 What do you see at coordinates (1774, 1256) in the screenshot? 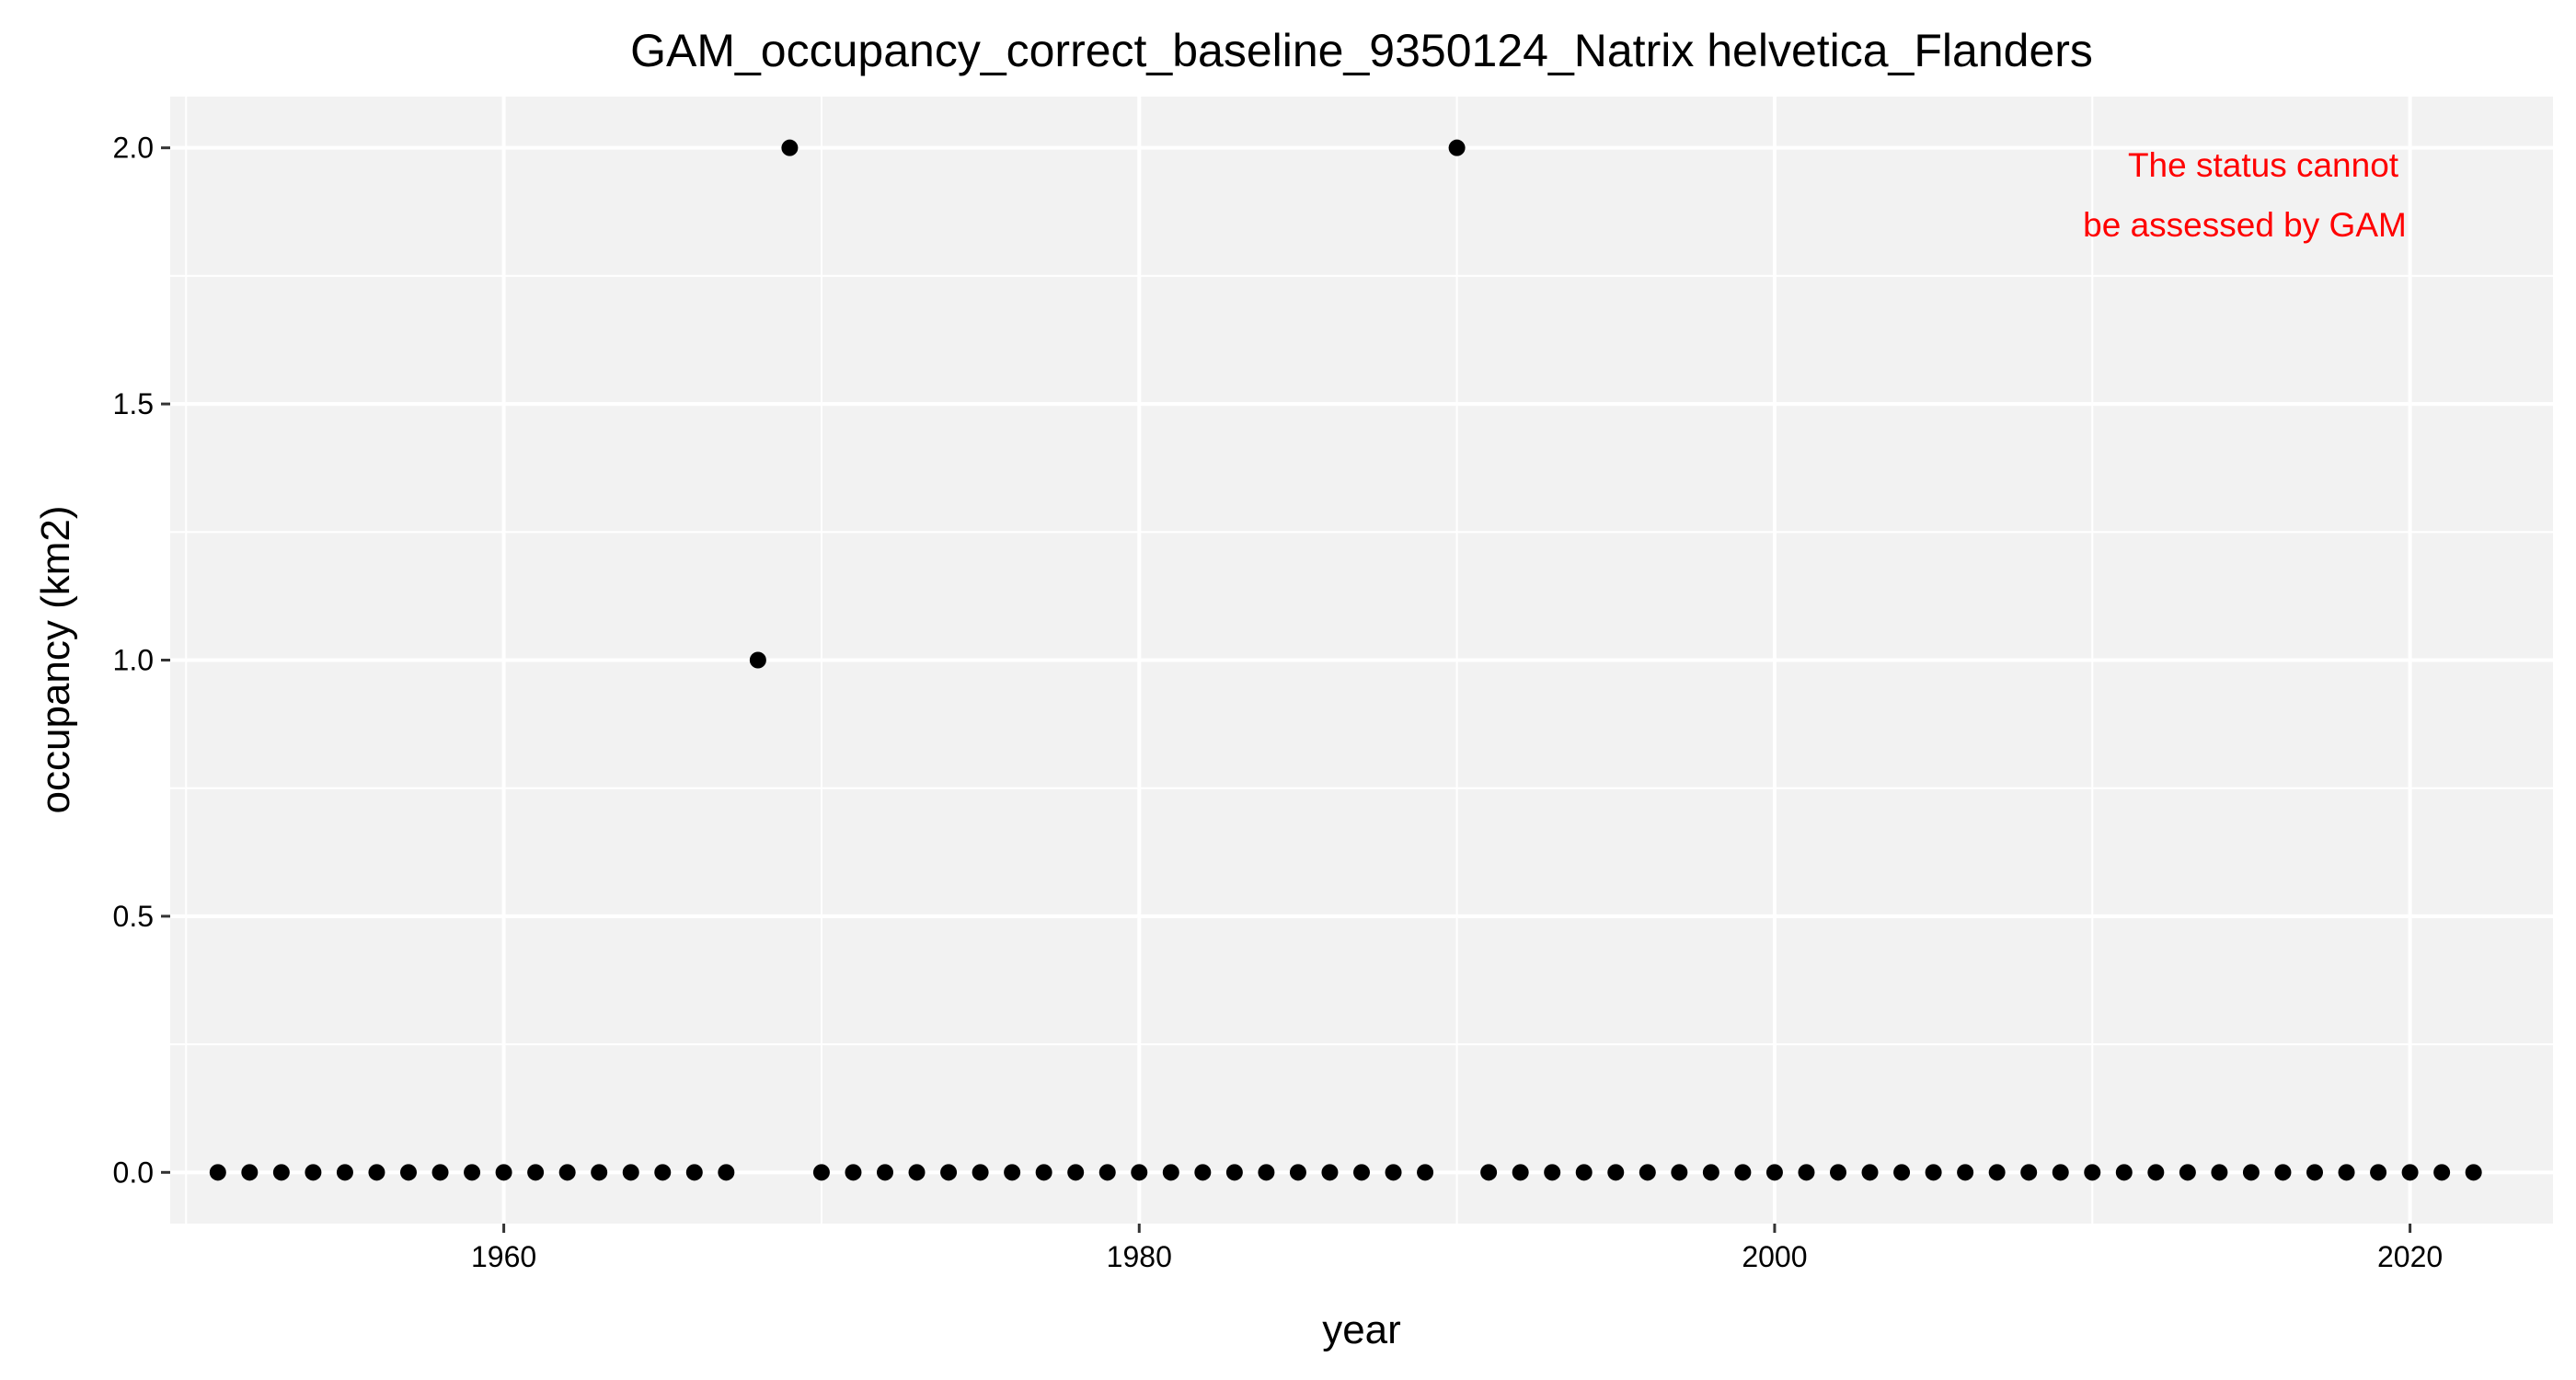
I see `x-tick-label: 2000` at bounding box center [1774, 1256].